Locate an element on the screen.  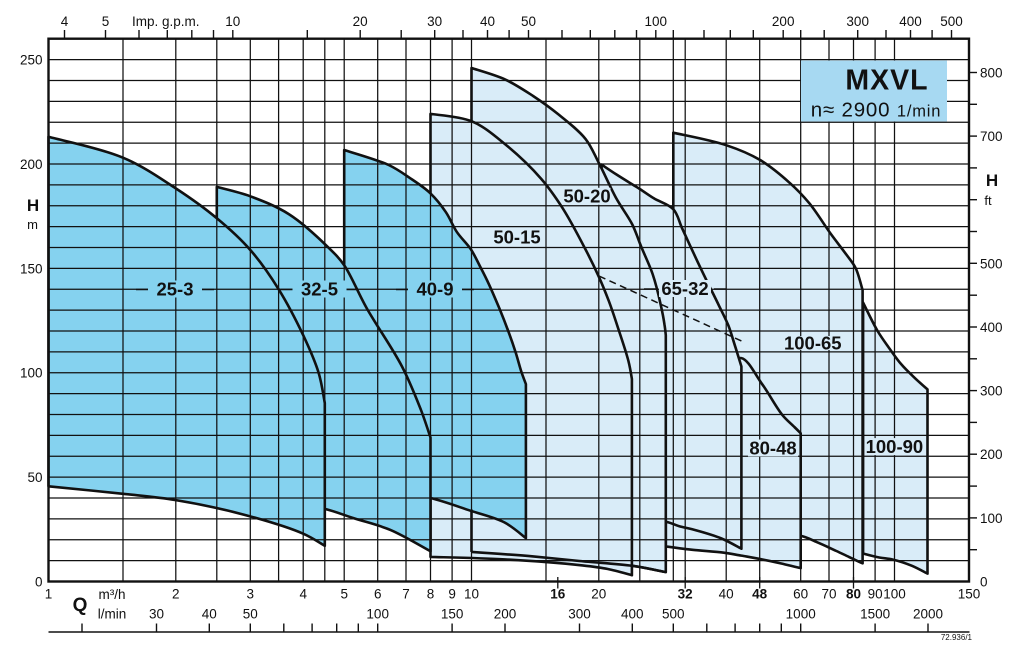
svg-text: m³/h is located at coordinates (112, 594).